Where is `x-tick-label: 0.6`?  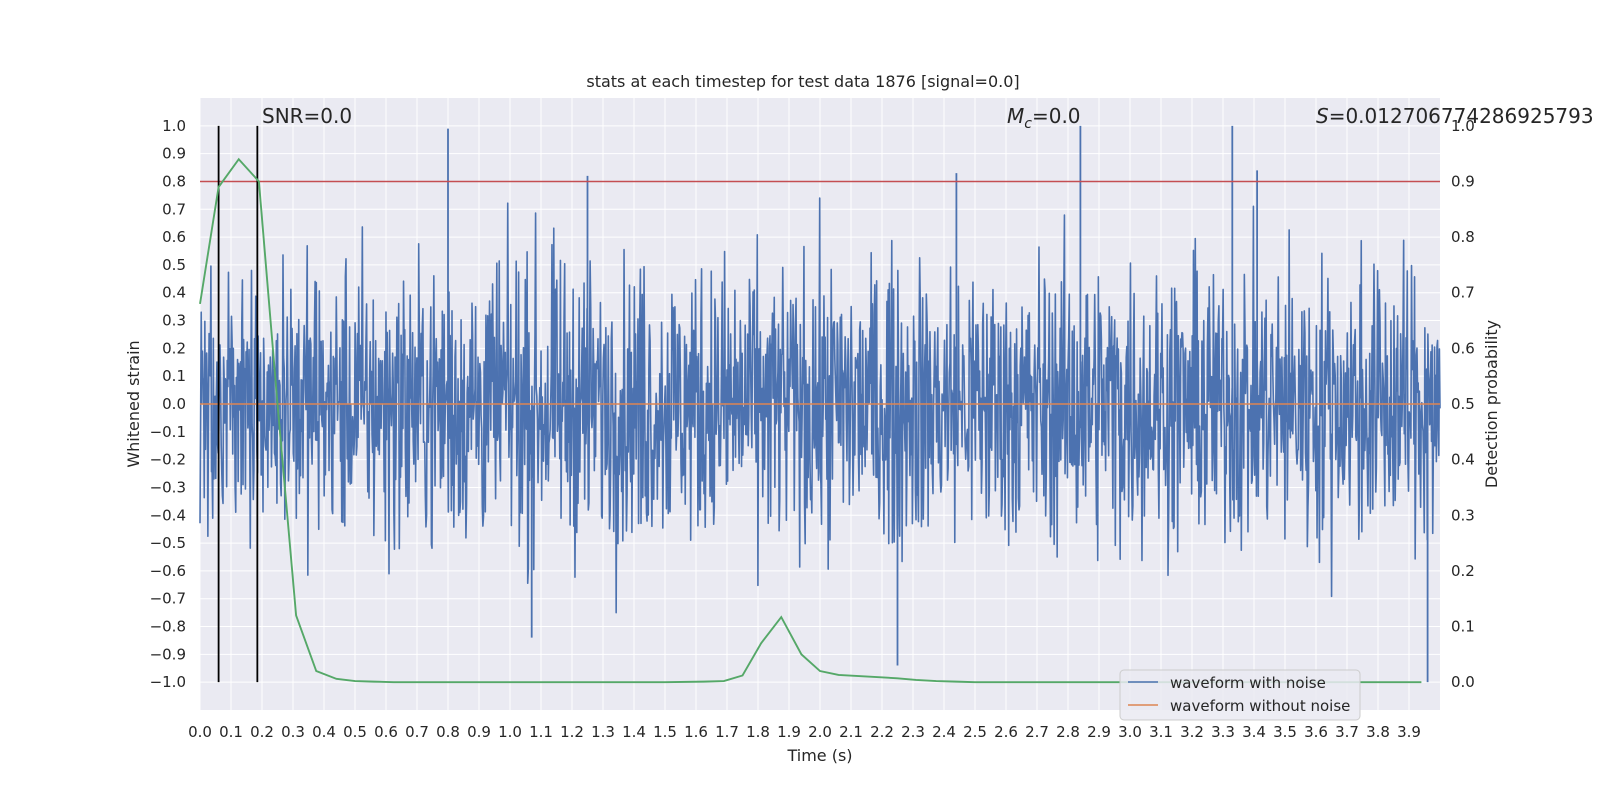 x-tick-label: 0.6 is located at coordinates (386, 732).